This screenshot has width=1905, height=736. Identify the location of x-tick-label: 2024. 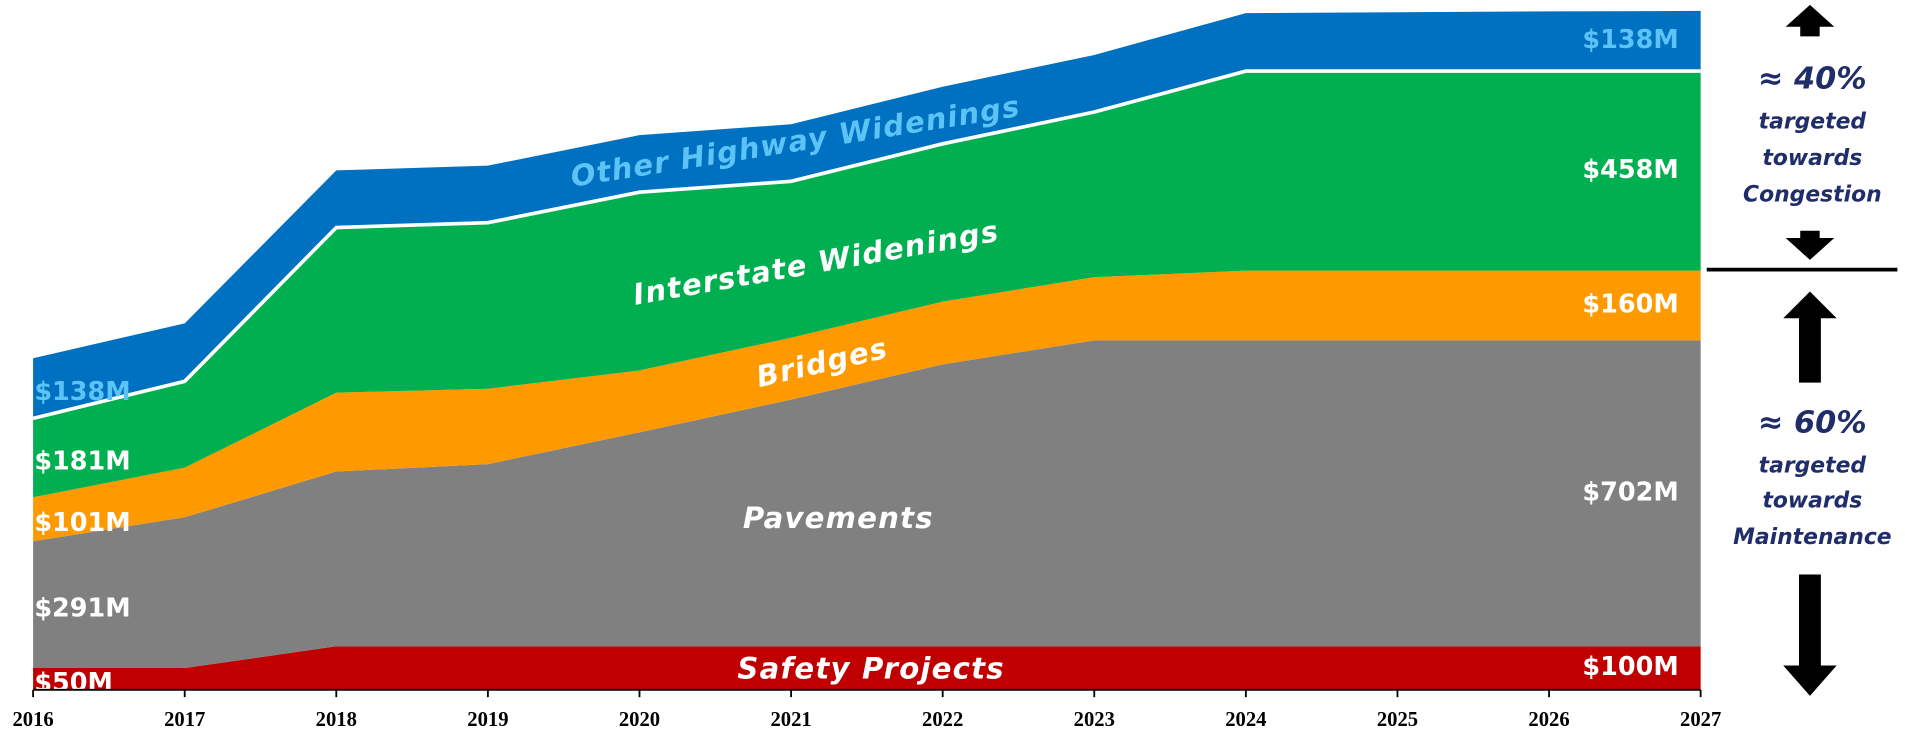
(1245, 720).